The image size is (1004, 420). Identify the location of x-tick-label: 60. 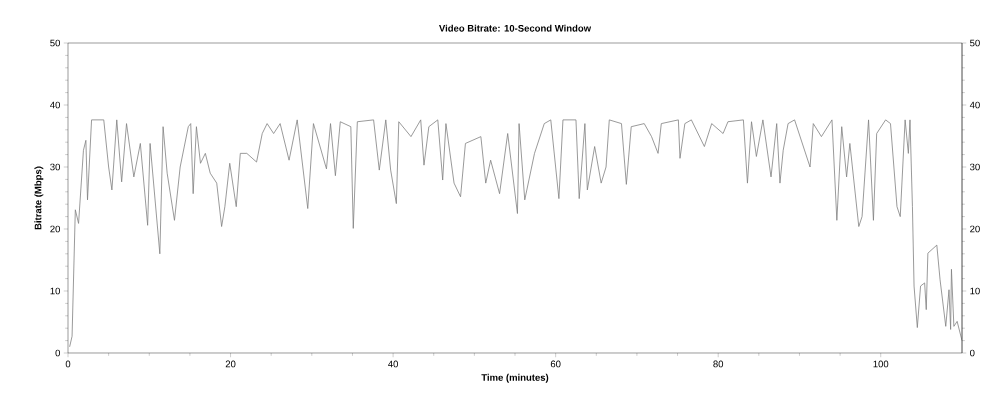
(555, 364).